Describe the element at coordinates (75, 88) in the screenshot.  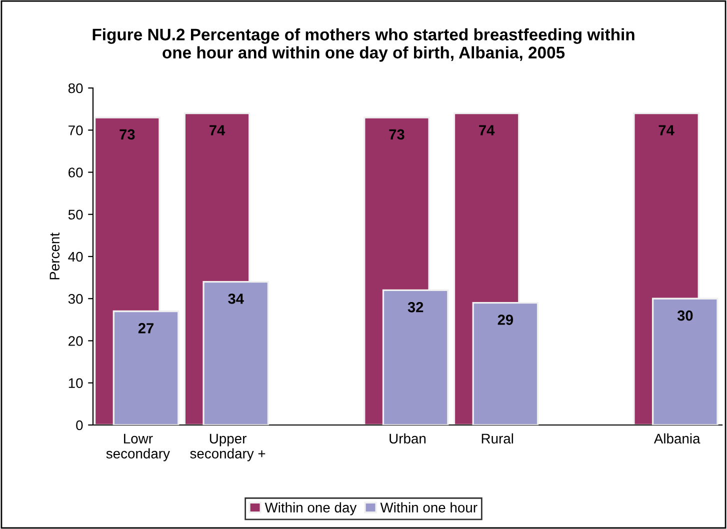
I see `y-tick-label: 80` at that location.